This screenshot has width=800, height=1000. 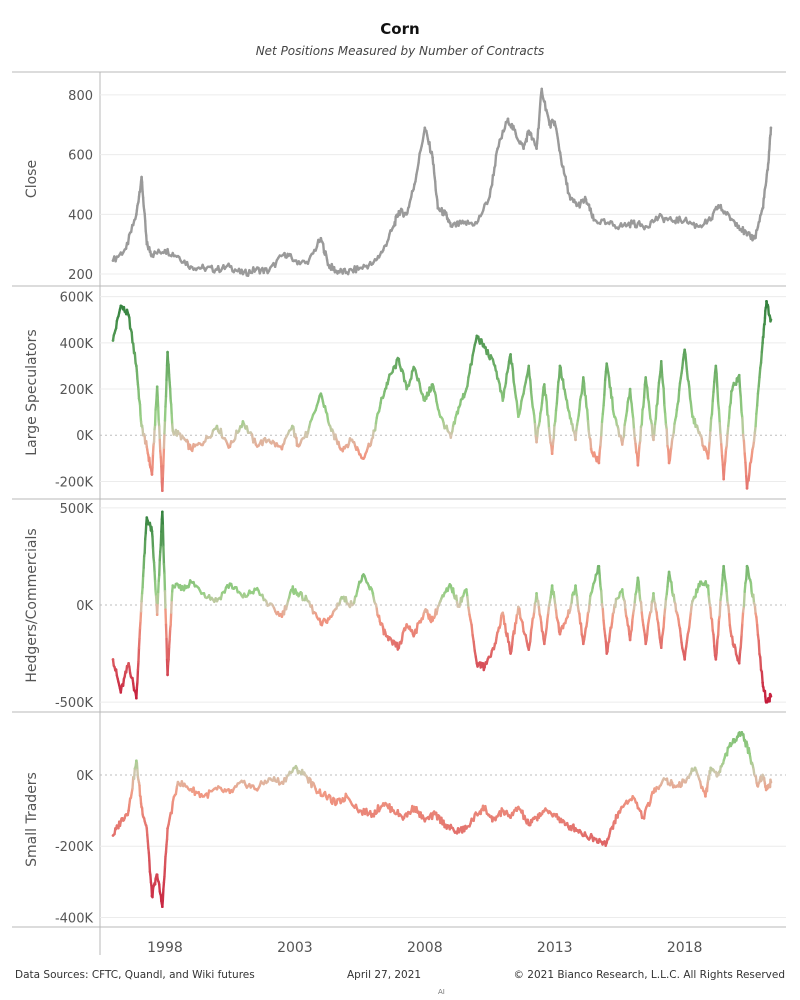 What do you see at coordinates (165, 948) in the screenshot?
I see `x-tick-label: 1998` at bounding box center [165, 948].